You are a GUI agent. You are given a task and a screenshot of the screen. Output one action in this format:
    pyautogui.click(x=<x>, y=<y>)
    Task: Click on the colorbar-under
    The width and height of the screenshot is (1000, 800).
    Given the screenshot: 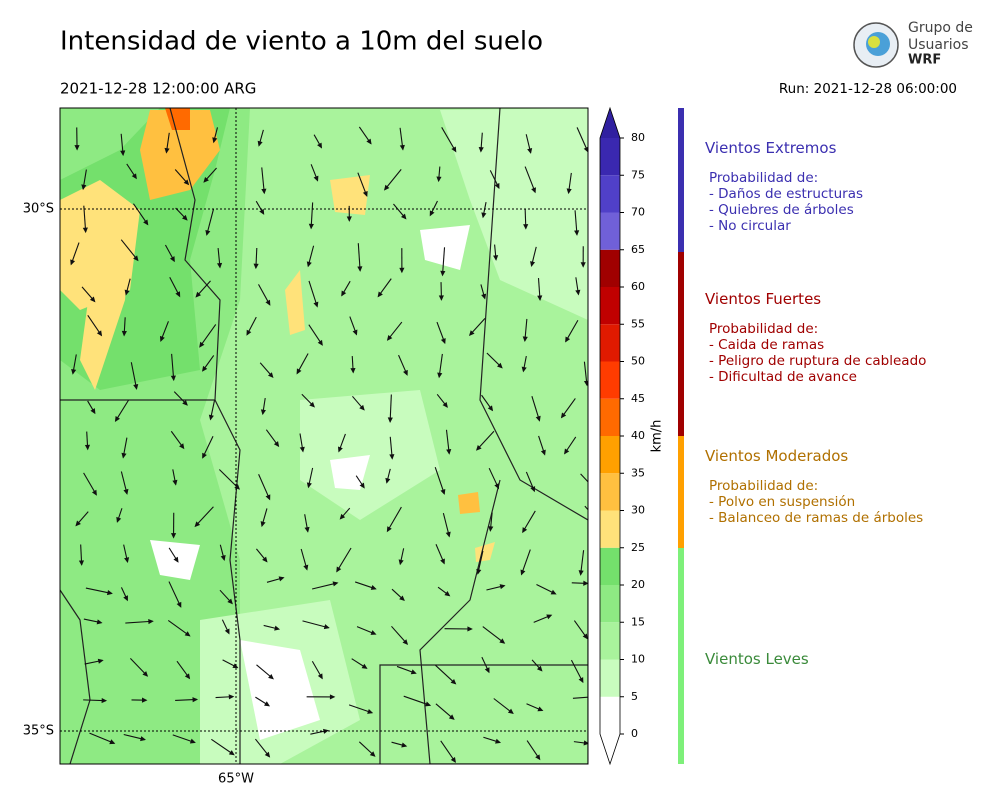 What is the action you would take?
    pyautogui.click(x=610, y=749)
    